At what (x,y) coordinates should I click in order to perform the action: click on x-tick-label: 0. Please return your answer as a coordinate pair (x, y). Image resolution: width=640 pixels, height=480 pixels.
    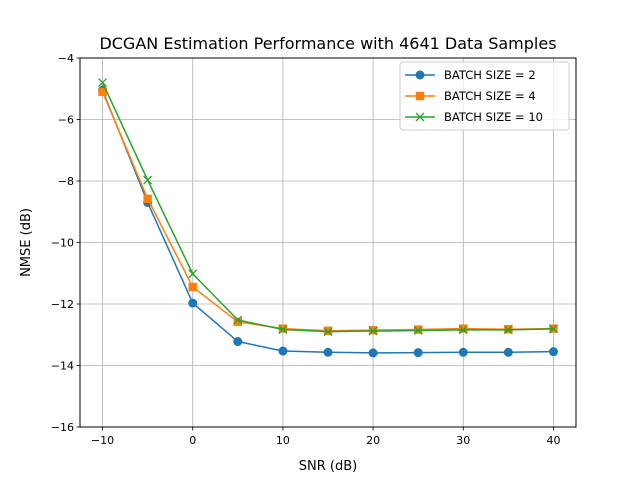
    Looking at the image, I should click on (192, 440).